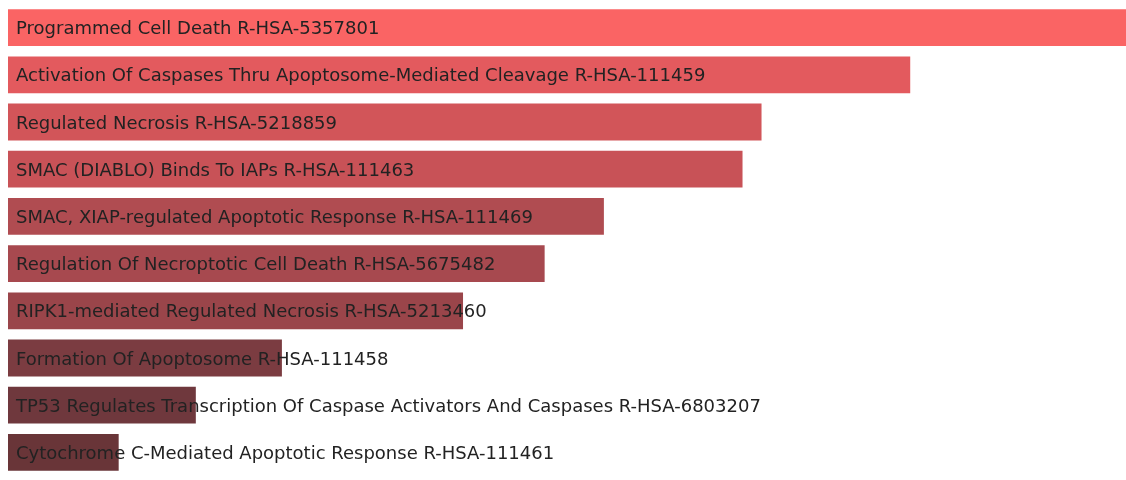 This screenshot has width=1126, height=480. Describe the element at coordinates (176, 122) in the screenshot. I see `y-tick-label: Regulated Necrosis R-HSA-5218859` at that location.